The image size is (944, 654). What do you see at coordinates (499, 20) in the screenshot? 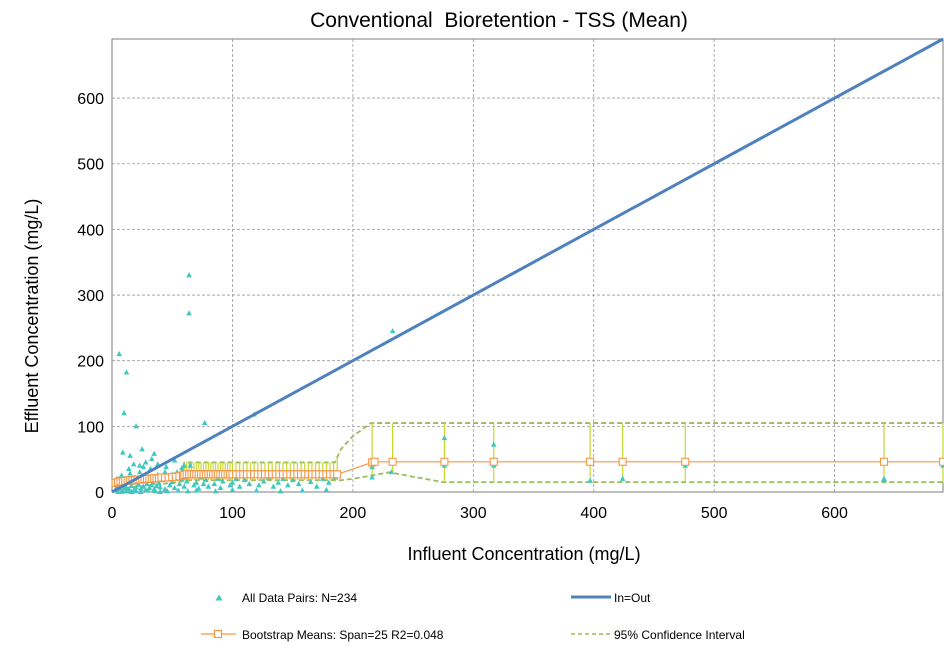
I see `chart-title: Conventional Bioretention - TSS (Mean)` at bounding box center [499, 20].